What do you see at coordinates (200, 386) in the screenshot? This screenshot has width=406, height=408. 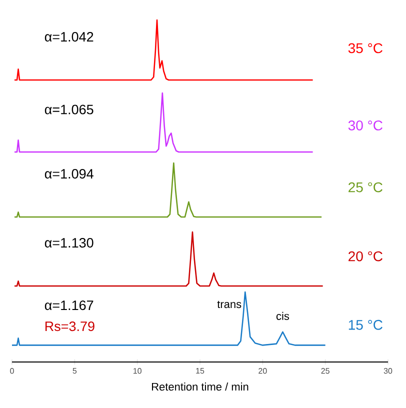 I see `x-axis-title: Retention time / min` at bounding box center [200, 386].